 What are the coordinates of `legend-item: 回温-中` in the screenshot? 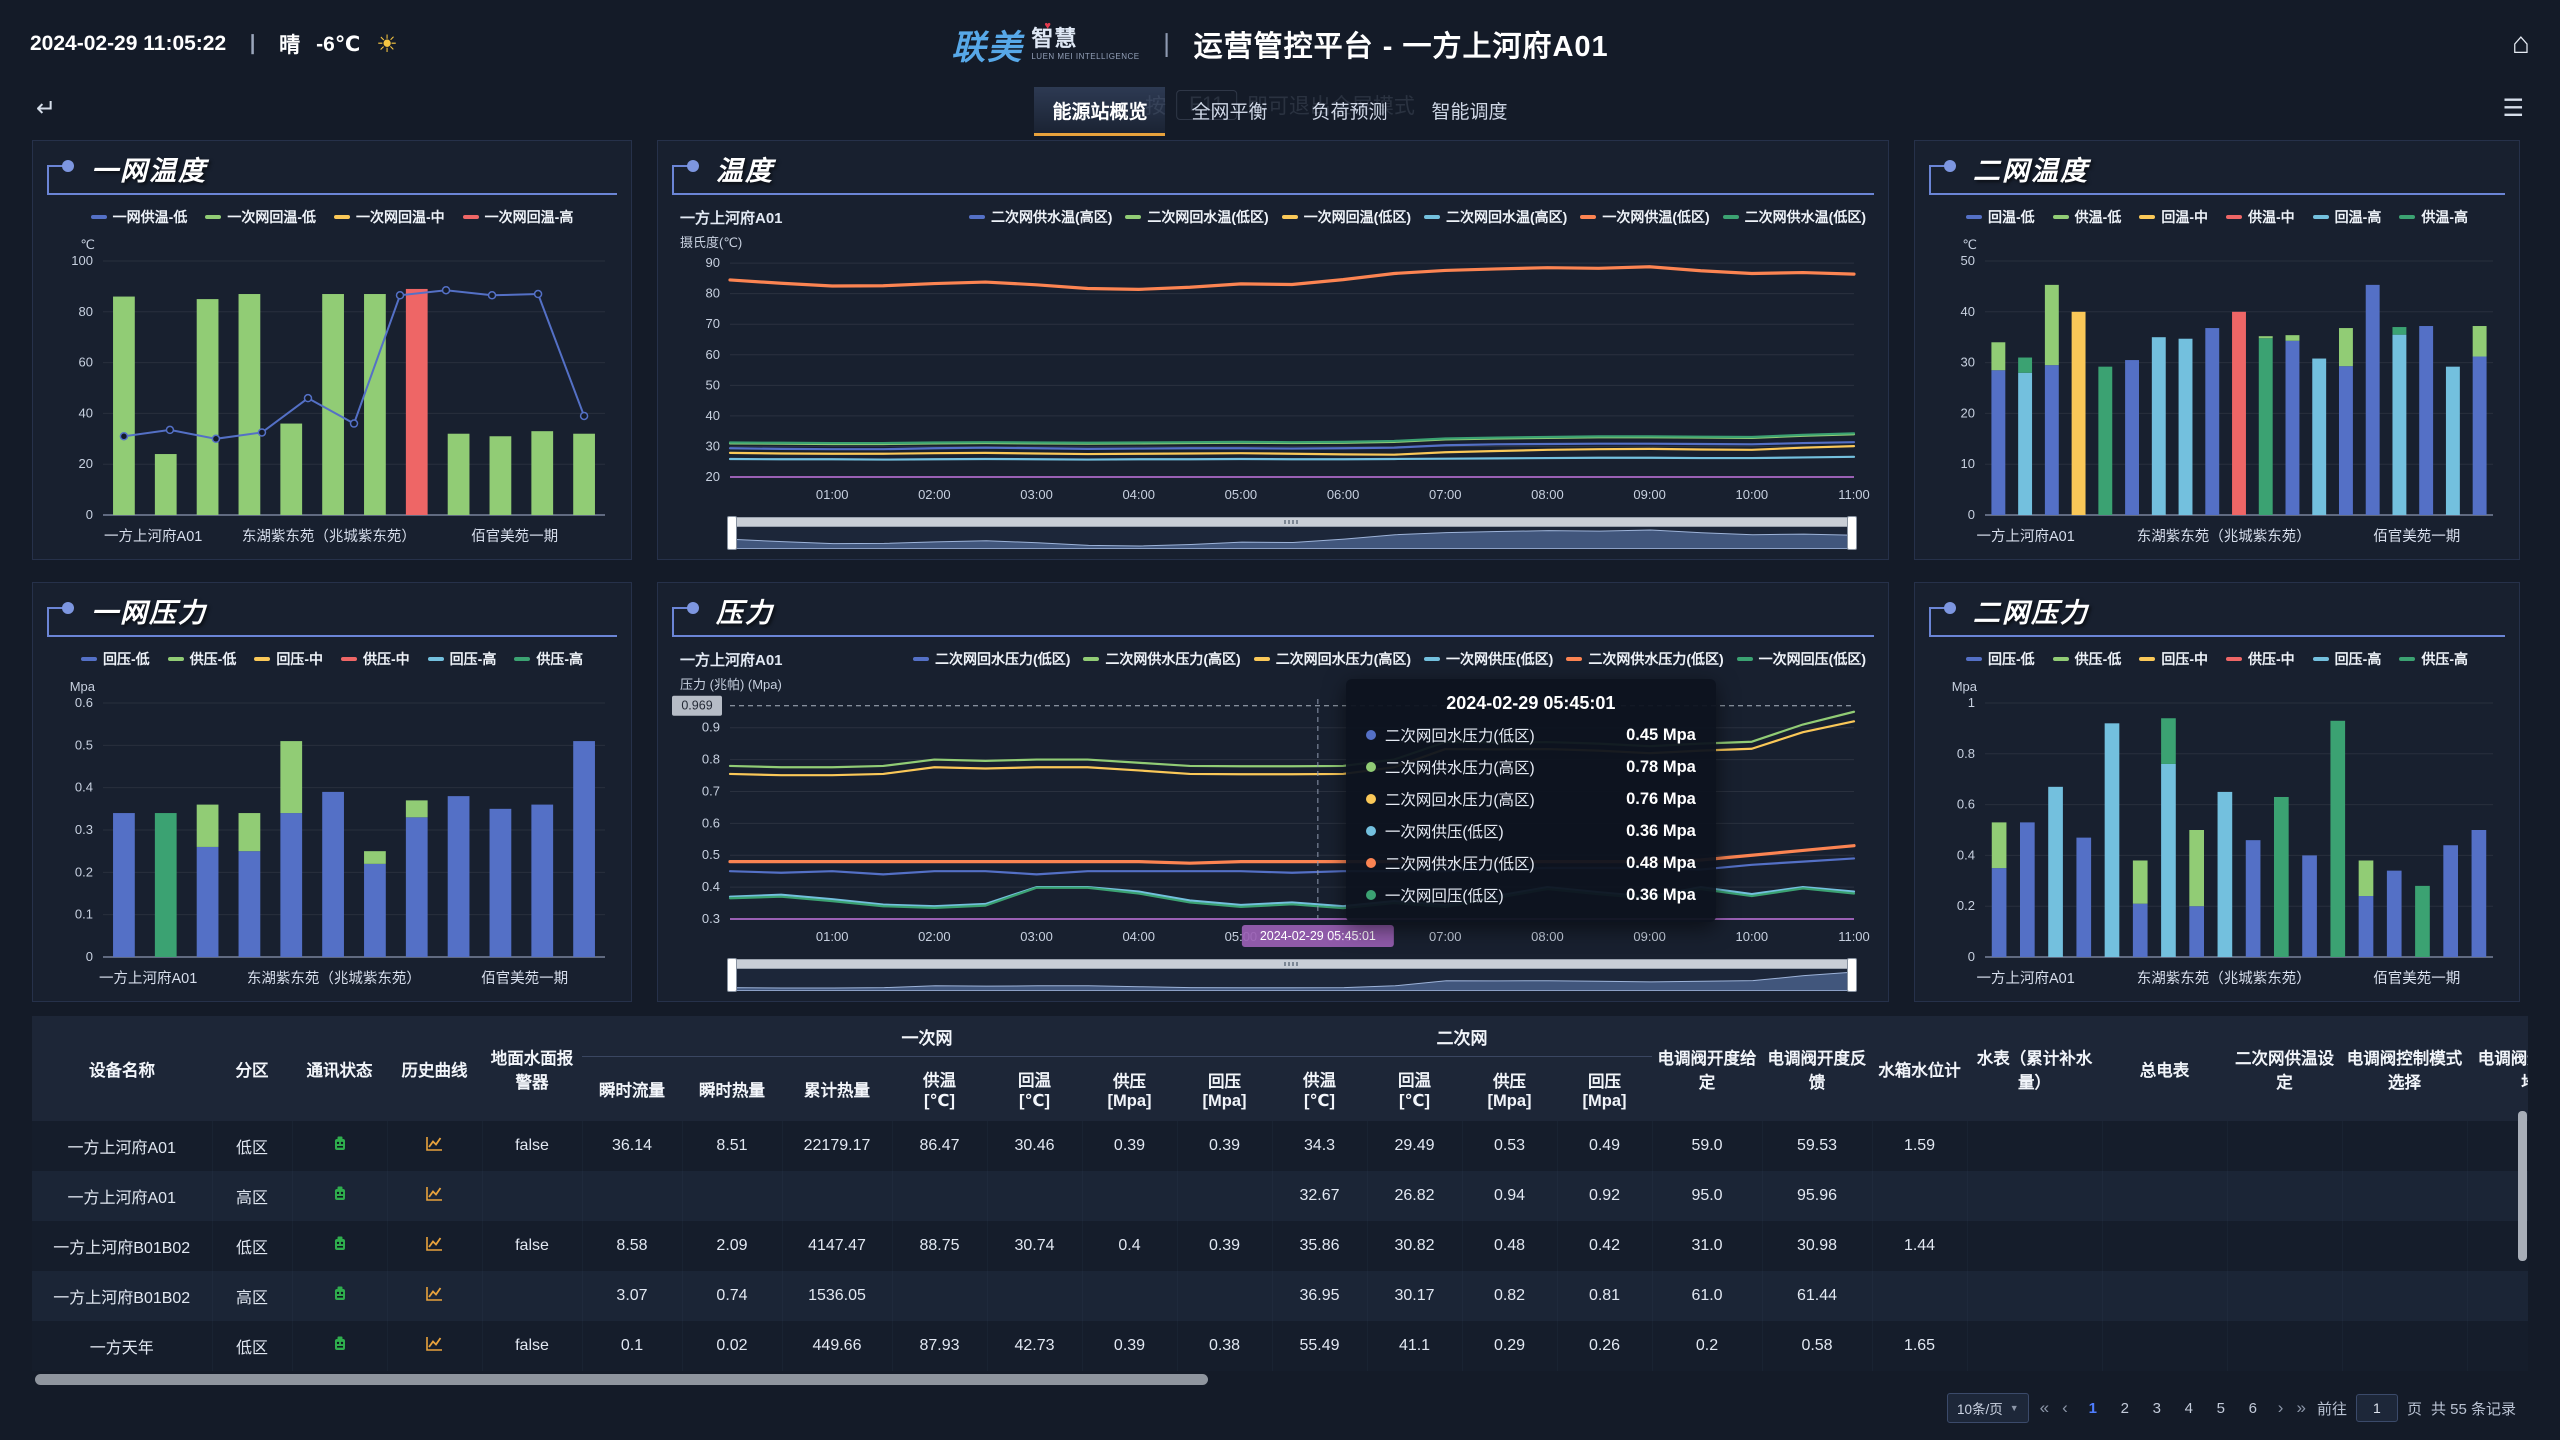 It's located at (2173, 217).